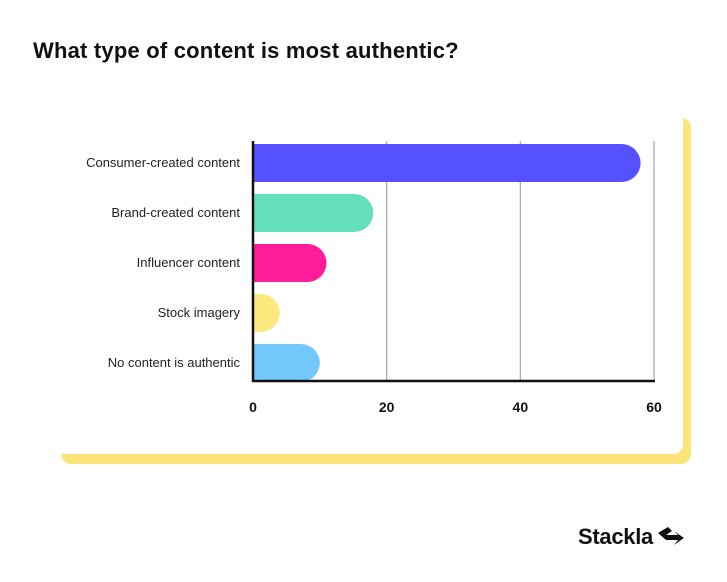 The width and height of the screenshot is (727, 582). I want to click on x-tick-label: 40, so click(521, 407).